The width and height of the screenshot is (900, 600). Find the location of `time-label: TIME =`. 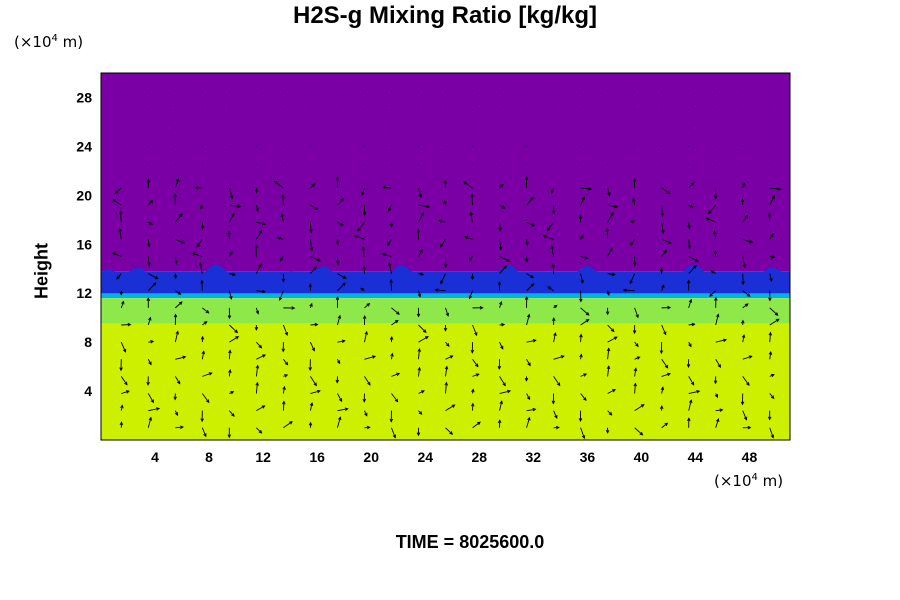

time-label: TIME = is located at coordinates (427, 542).